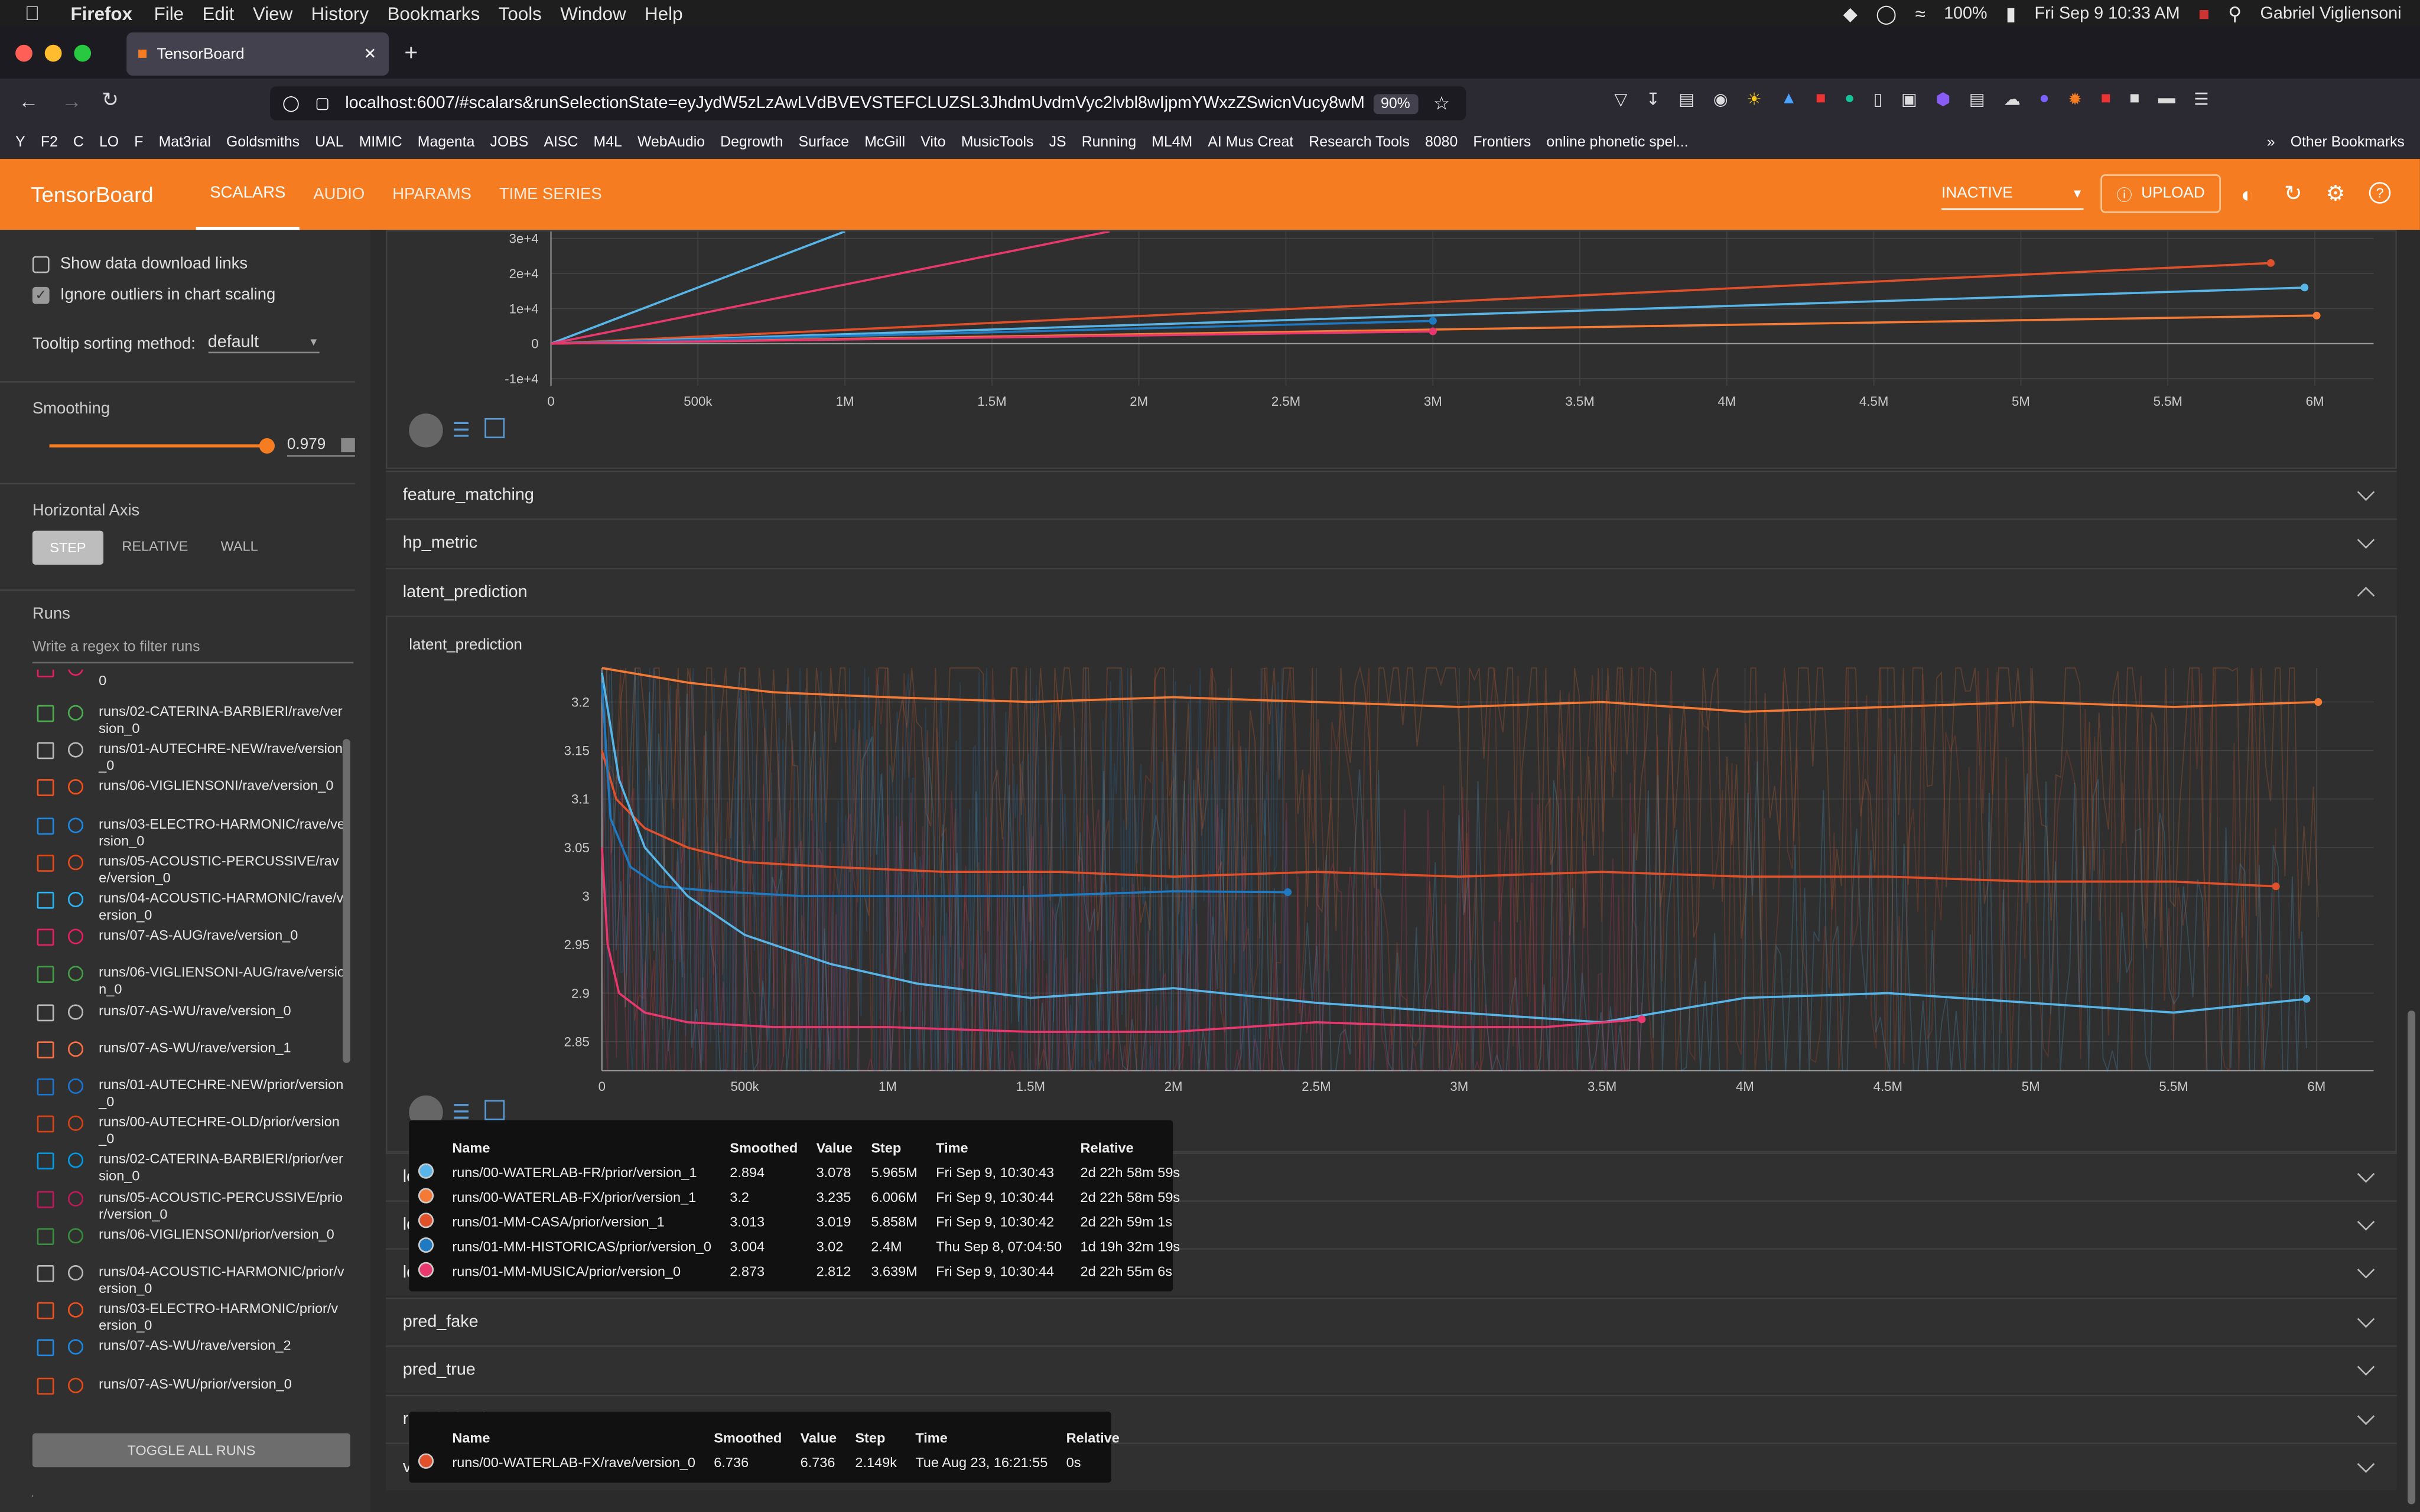 This screenshot has height=1512, width=2420. Describe the element at coordinates (2247, 194) in the screenshot. I see `theme-toggle-icon: ◐` at that location.